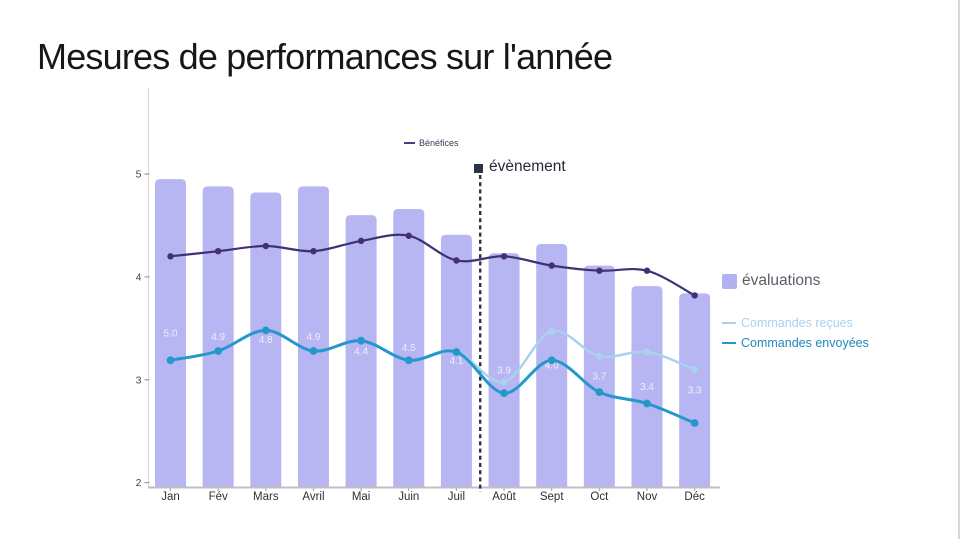 This screenshot has width=960, height=539. What do you see at coordinates (325, 56) in the screenshot?
I see `page-title: Mesures de performances sur l'année` at bounding box center [325, 56].